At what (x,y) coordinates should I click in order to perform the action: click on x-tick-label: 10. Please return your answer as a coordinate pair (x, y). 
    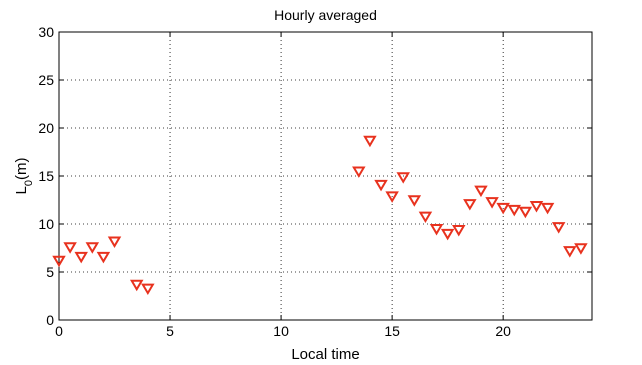
    Looking at the image, I should click on (281, 331).